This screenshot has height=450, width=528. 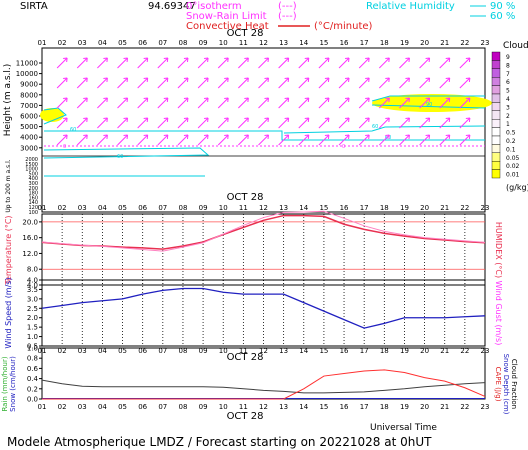 I want to click on hour-tick-label: 22, so click(x=464, y=407).